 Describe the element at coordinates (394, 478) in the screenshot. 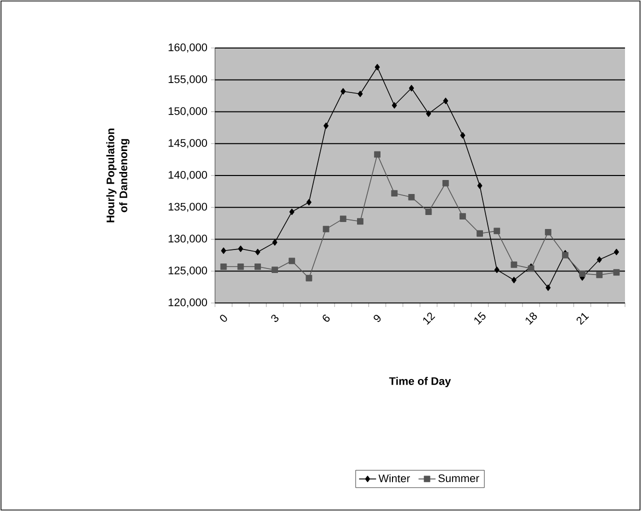

I see `legend-label: Winter` at that location.